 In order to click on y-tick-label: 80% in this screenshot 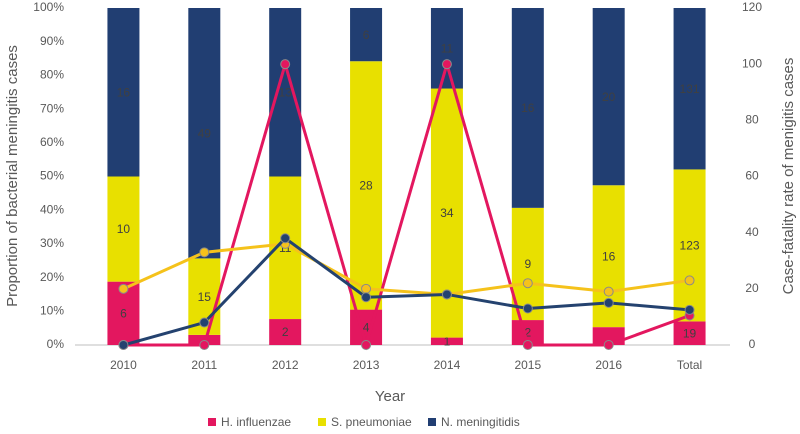, I will do `click(52, 75)`.